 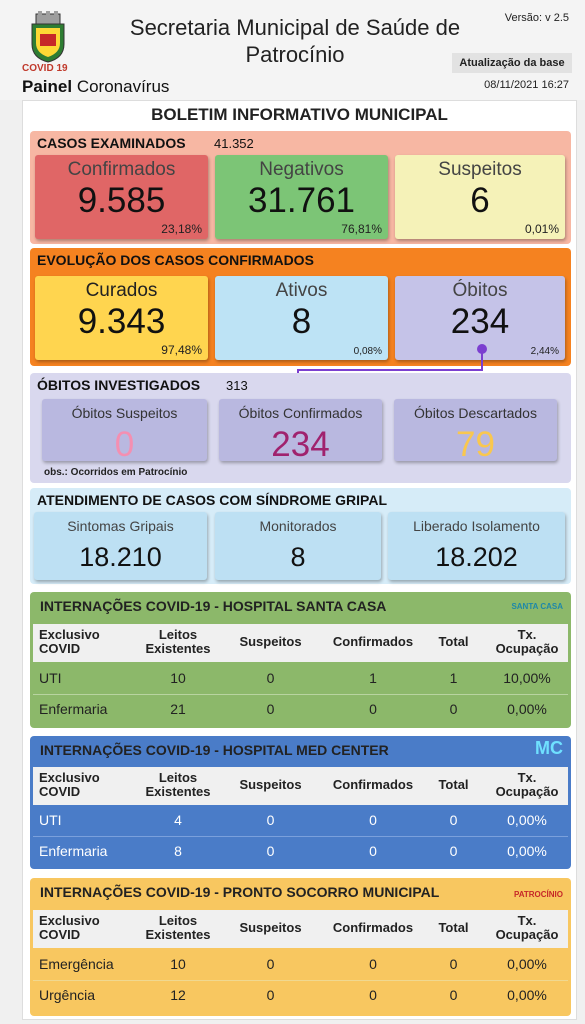 I want to click on patrocinio-crest-icon, so click(x=48, y=37).